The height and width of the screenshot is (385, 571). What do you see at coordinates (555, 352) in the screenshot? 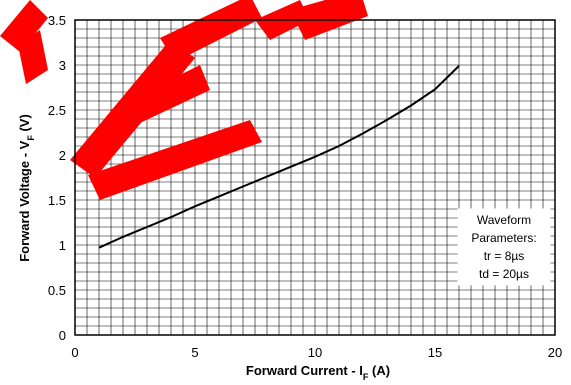
I see `x-tick-label: 20` at bounding box center [555, 352].